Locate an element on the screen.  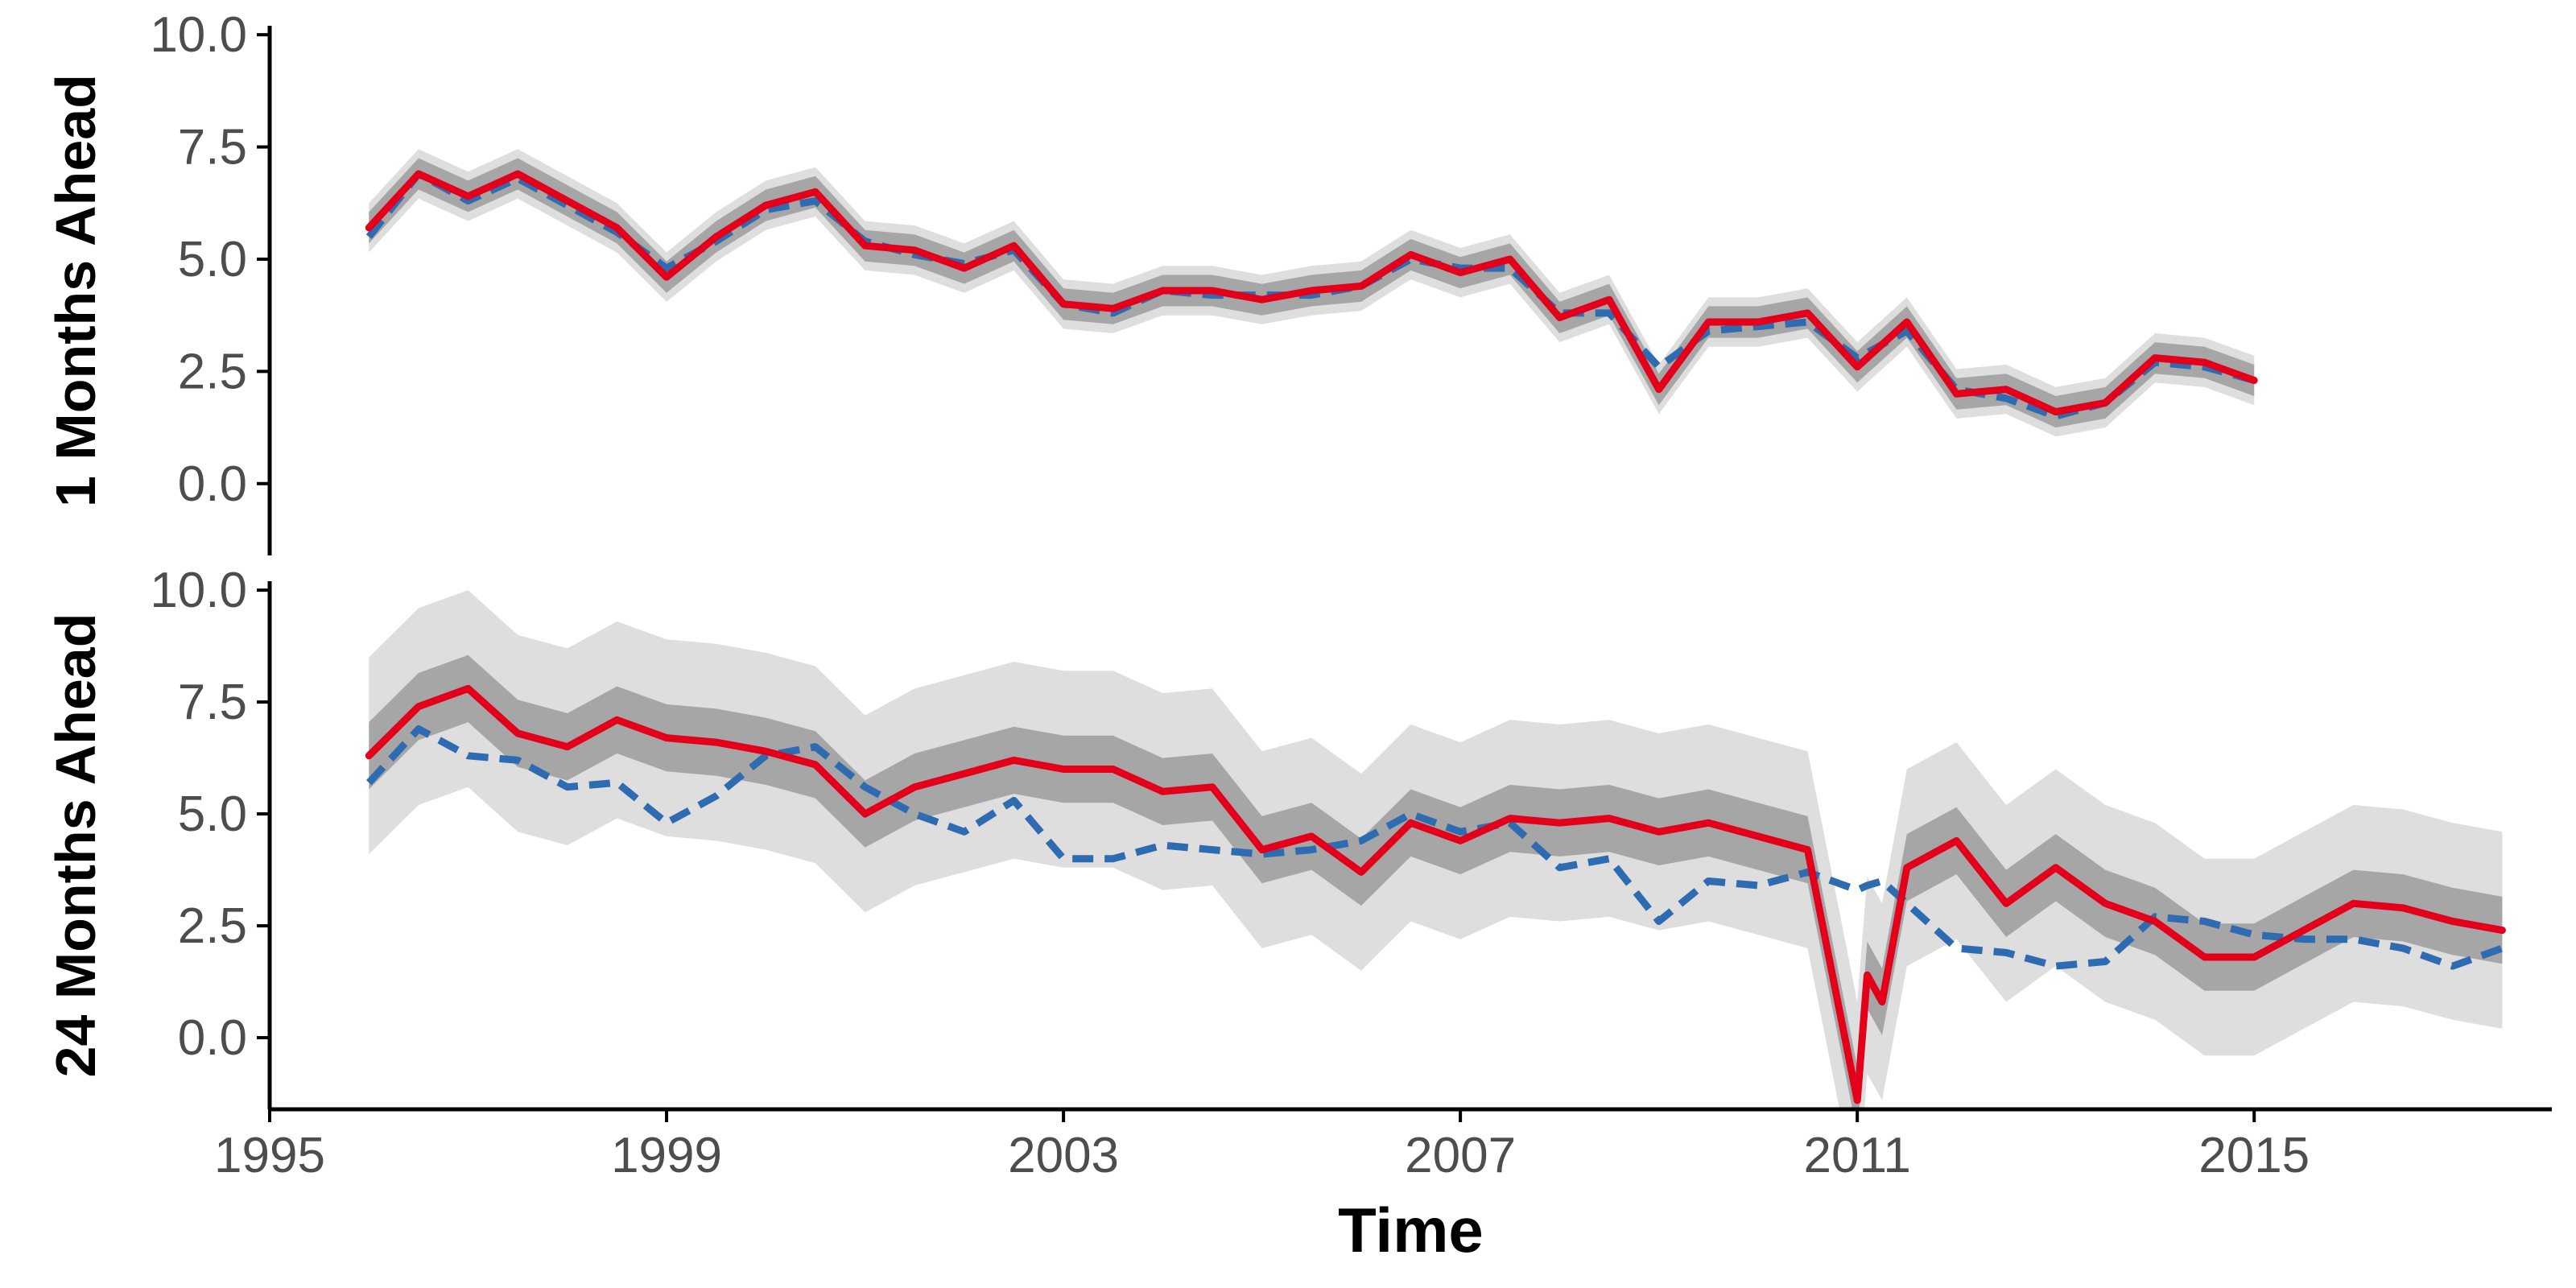
panel-2-y-tick-label: 0.0 is located at coordinates (212, 1038).